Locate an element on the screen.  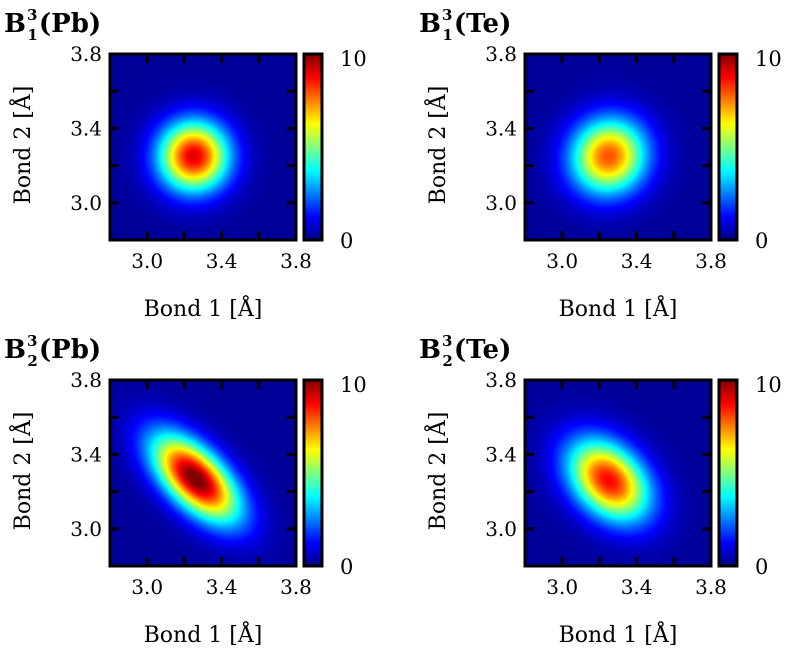
panel-title: B3 2(Pb) is located at coordinates (52, 351).